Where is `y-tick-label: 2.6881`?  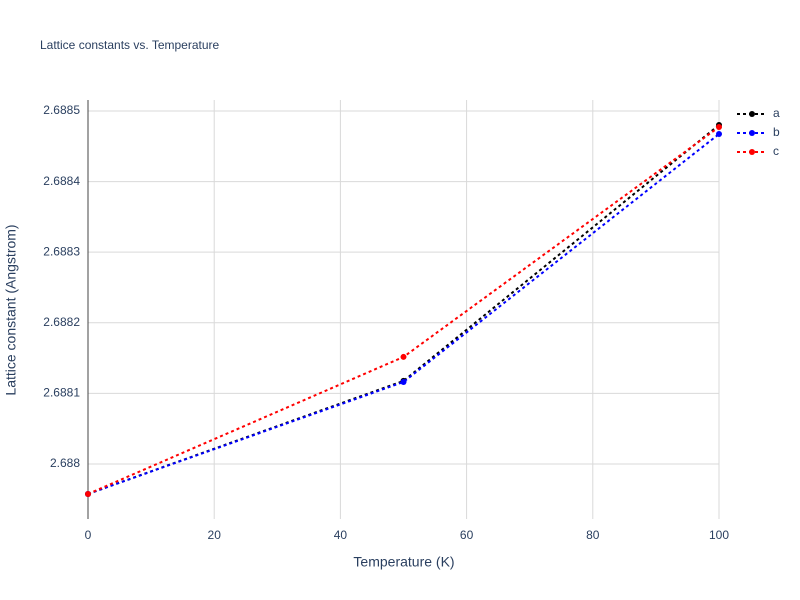 y-tick-label: 2.6881 is located at coordinates (61, 393).